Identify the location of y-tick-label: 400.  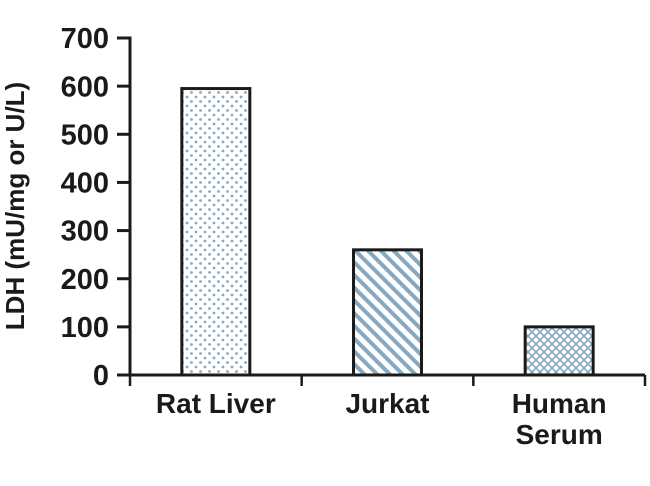
(85, 184).